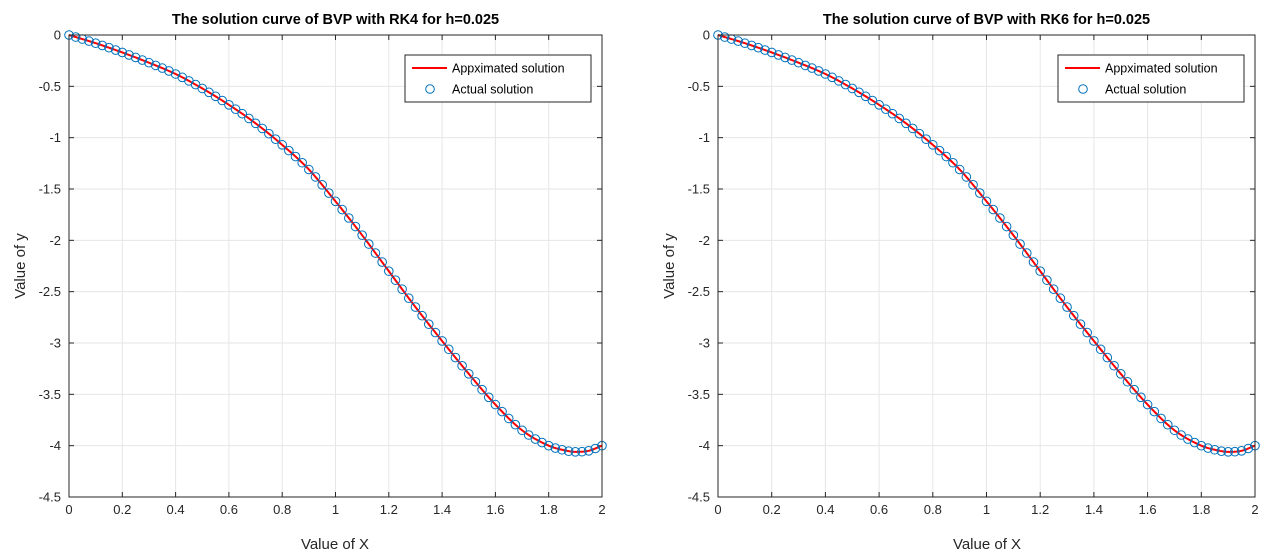 Image resolution: width=1265 pixels, height=555 pixels. I want to click on y-tick-label: -1, so click(704, 137).